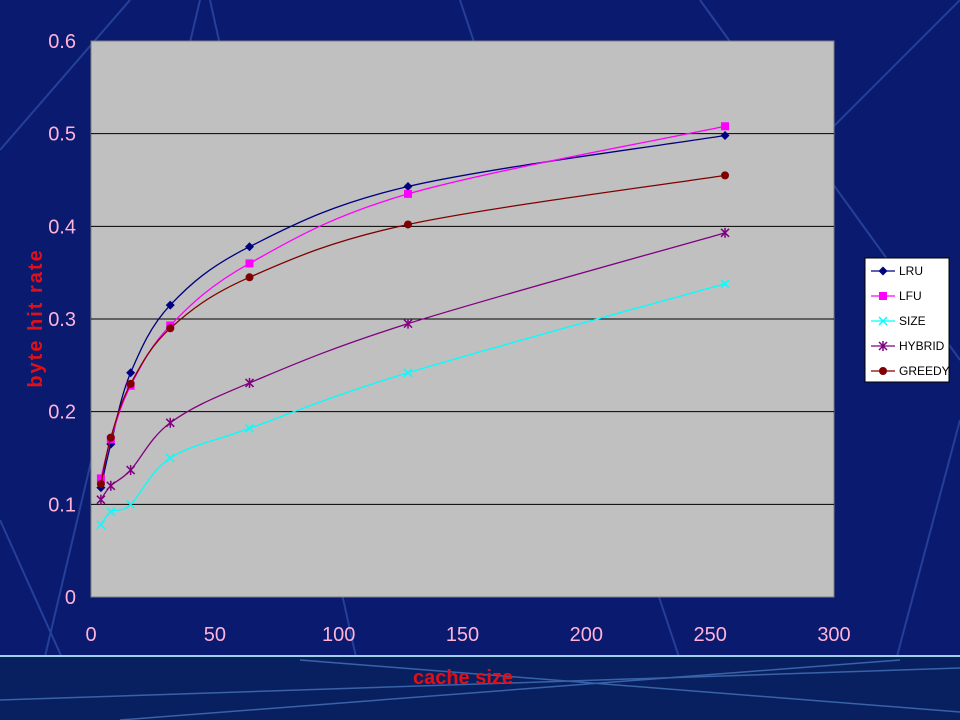 This screenshot has height=720, width=960. What do you see at coordinates (62, 227) in the screenshot?
I see `y-tick-label: 0.4` at bounding box center [62, 227].